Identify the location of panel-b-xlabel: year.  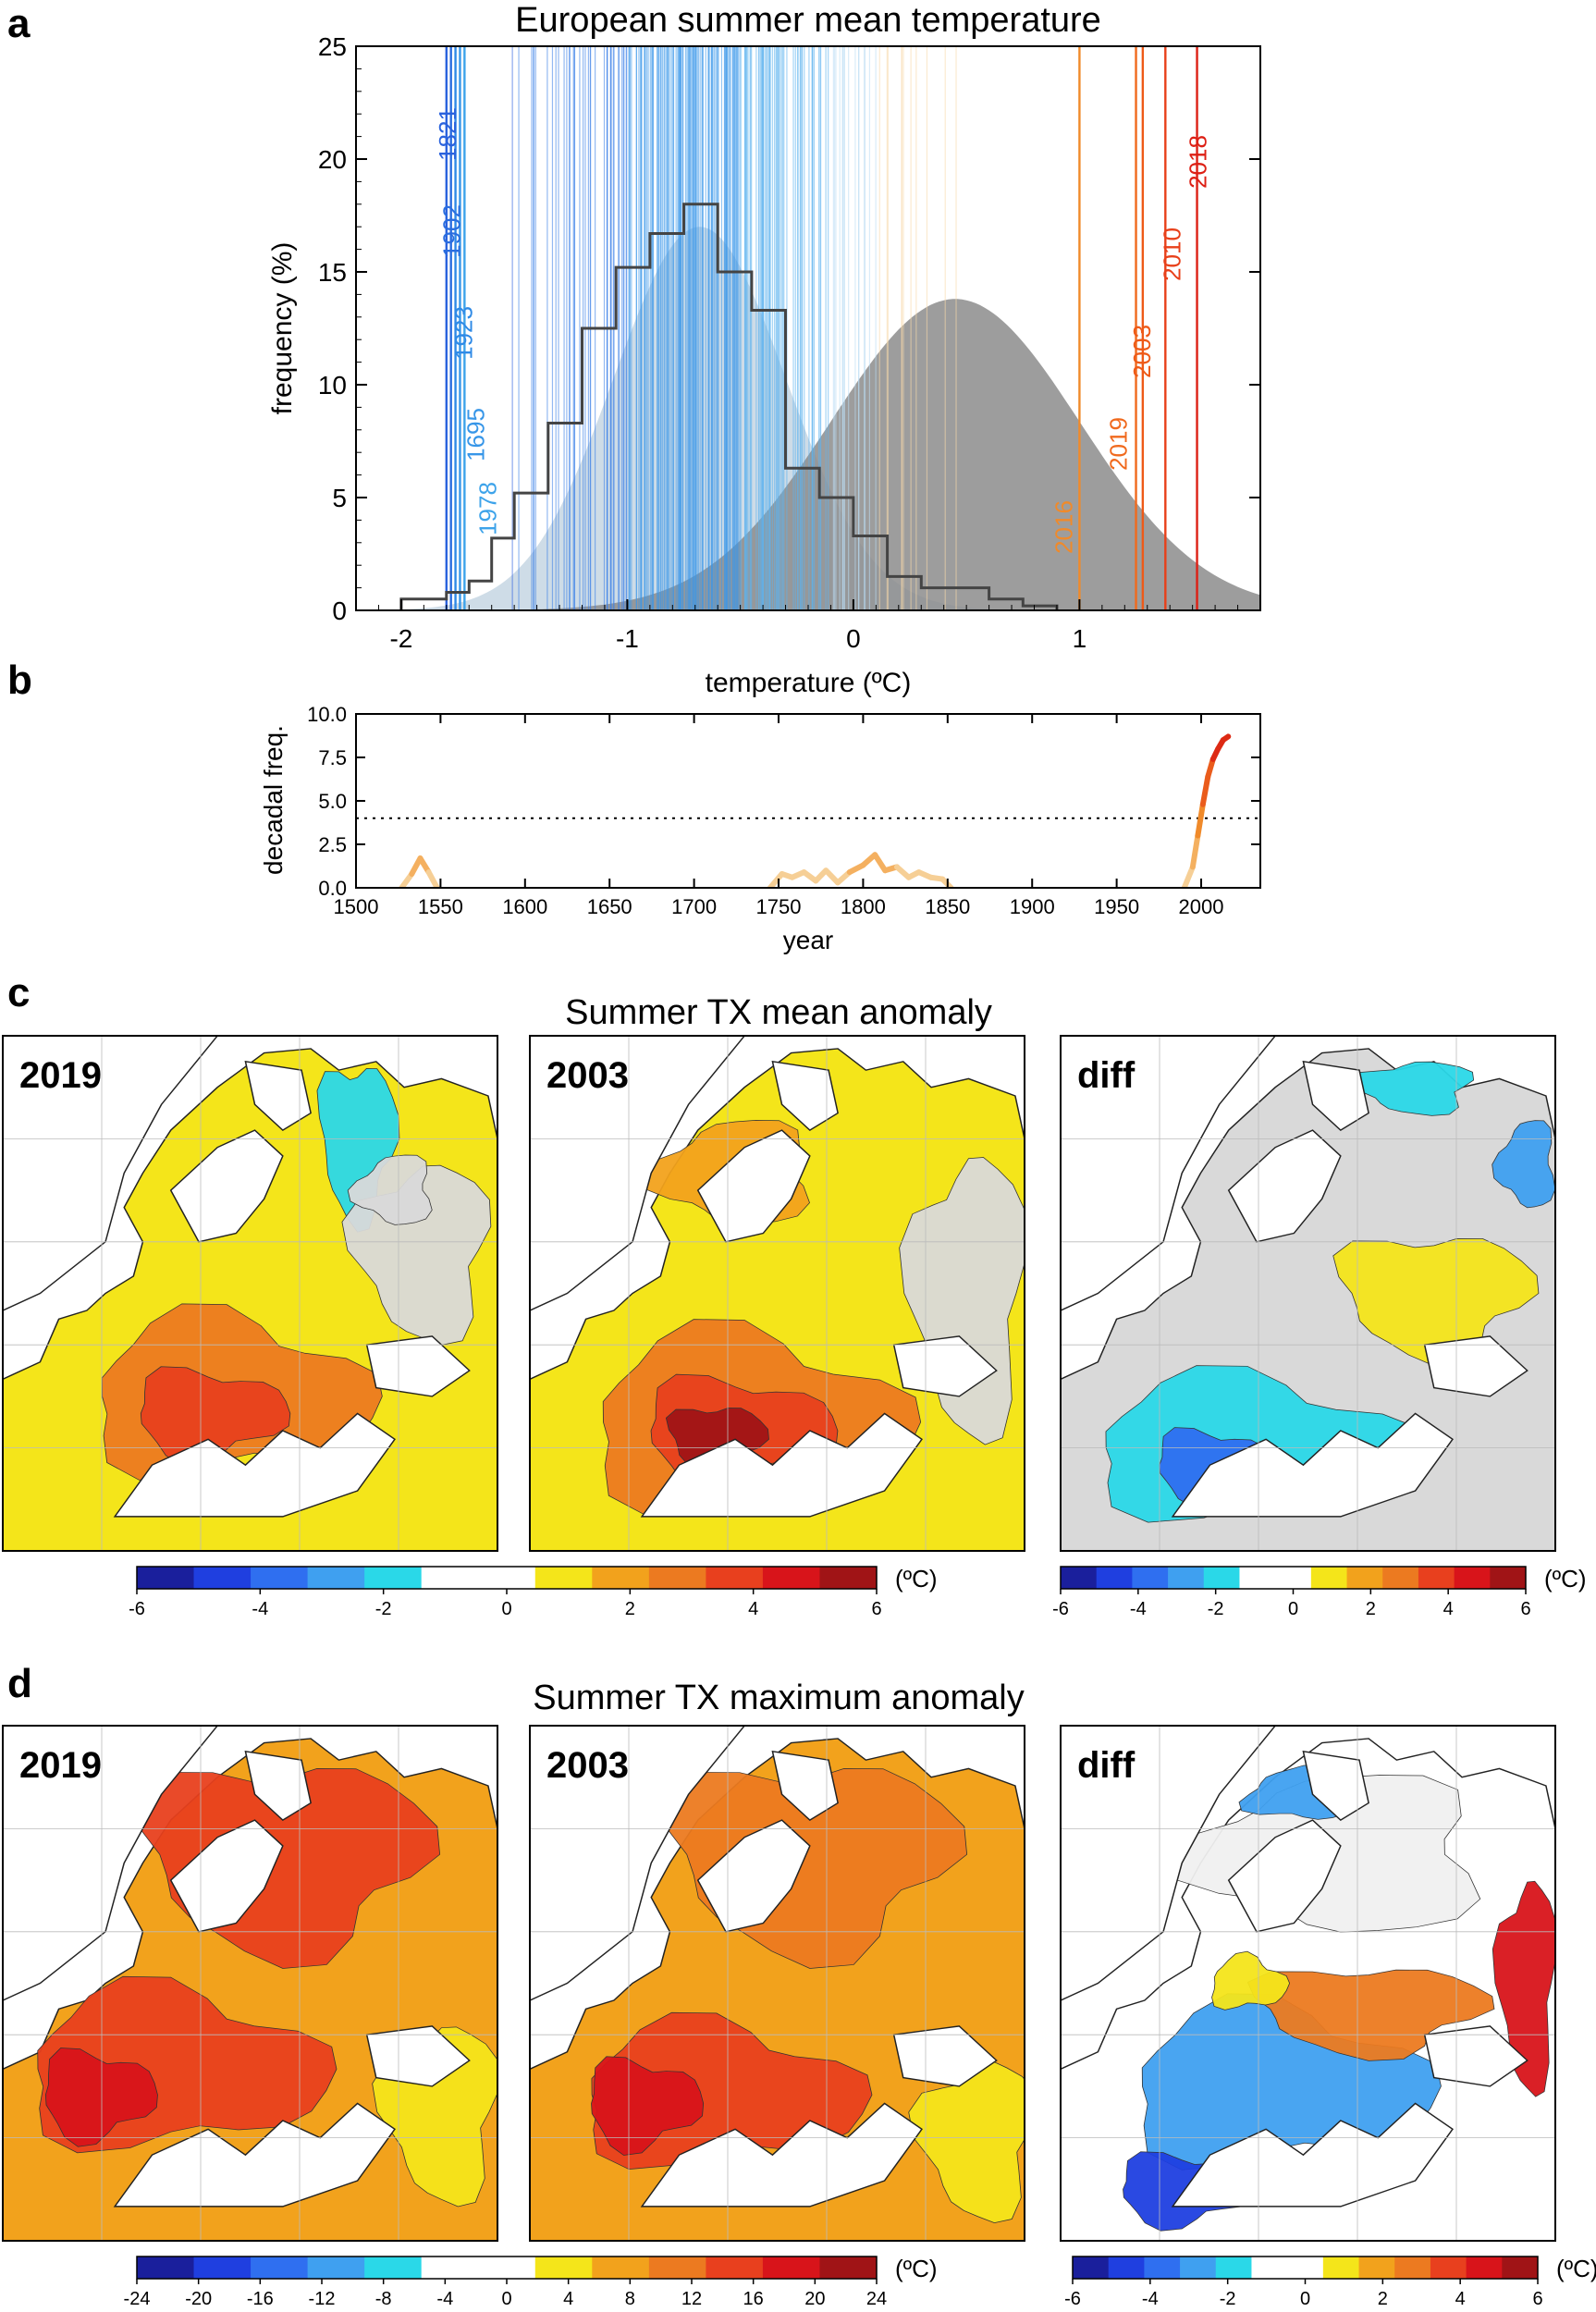
(808, 940).